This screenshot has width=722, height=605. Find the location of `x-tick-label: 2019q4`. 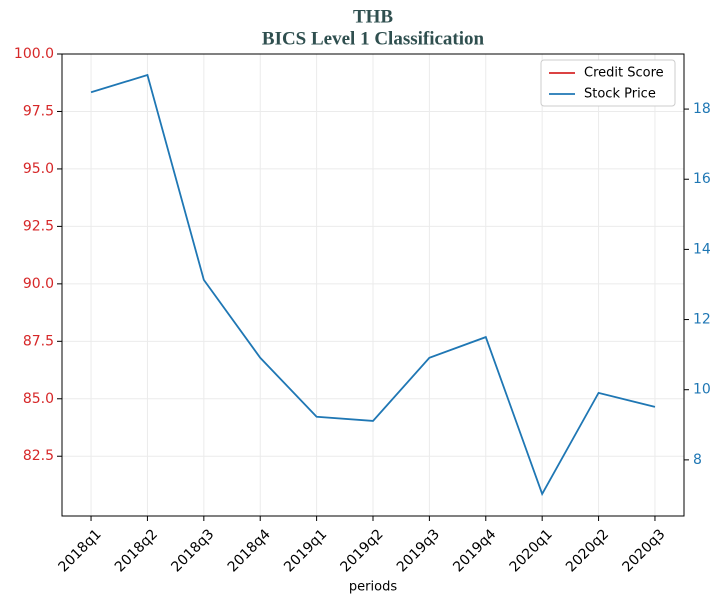

x-tick-label: 2019q4 is located at coordinates (474, 550).